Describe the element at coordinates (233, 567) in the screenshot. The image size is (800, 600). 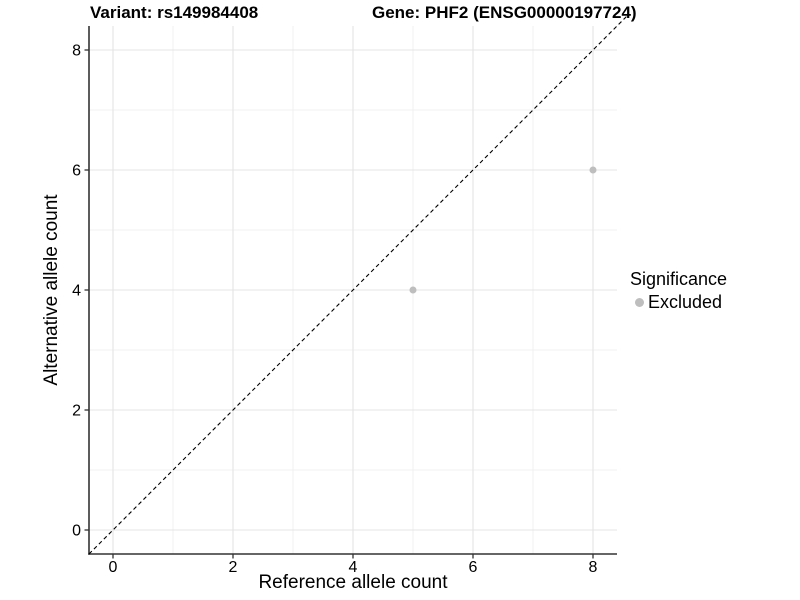
I see `x-tick-label: 2` at that location.